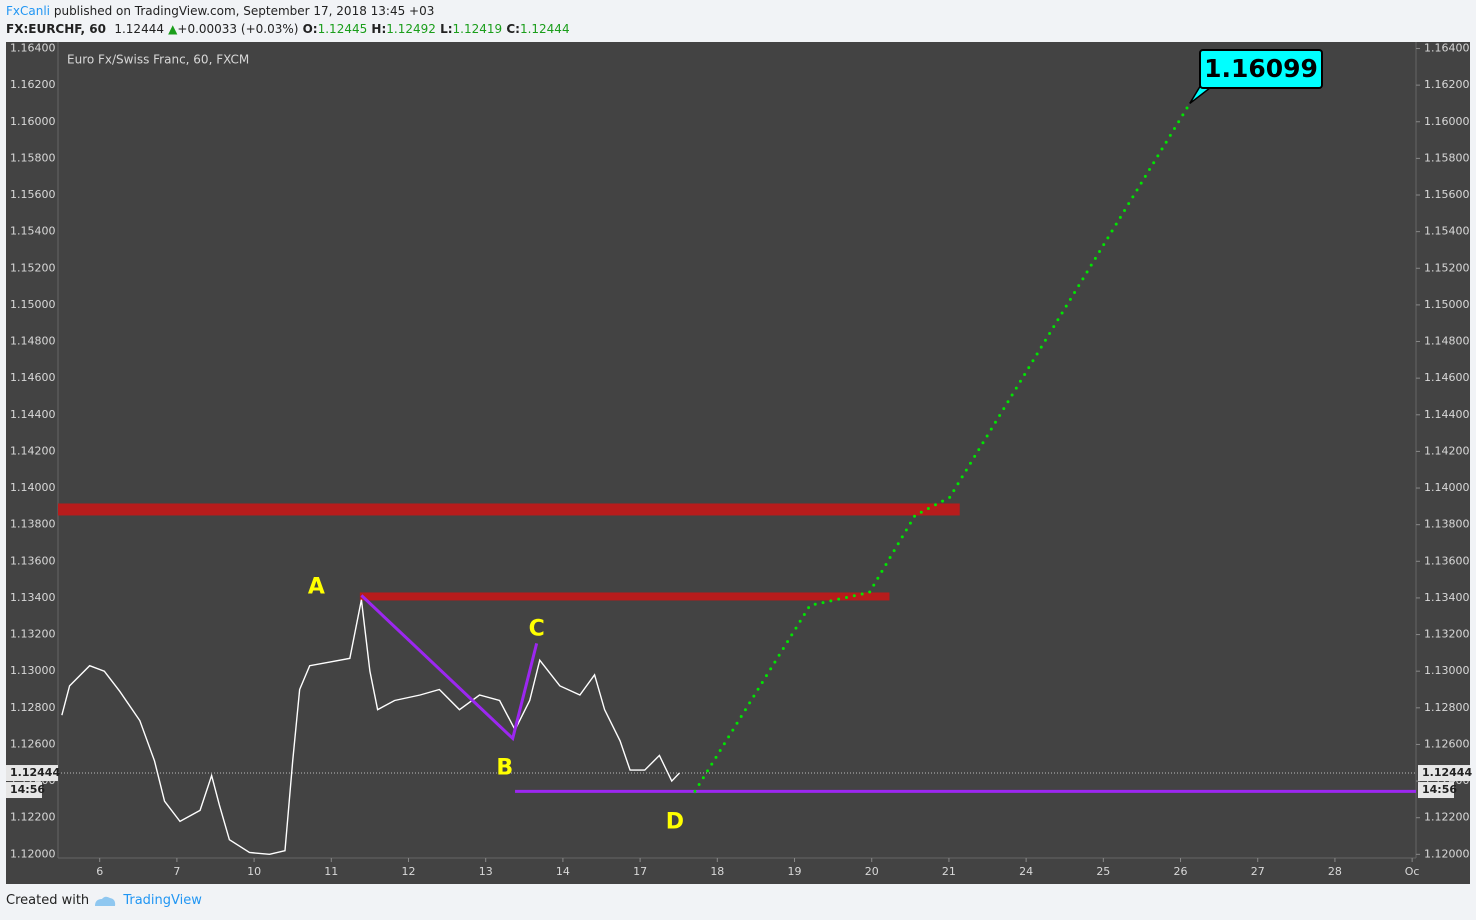 This screenshot has width=1476, height=920. I want to click on last: 1.12444, so click(139, 29).